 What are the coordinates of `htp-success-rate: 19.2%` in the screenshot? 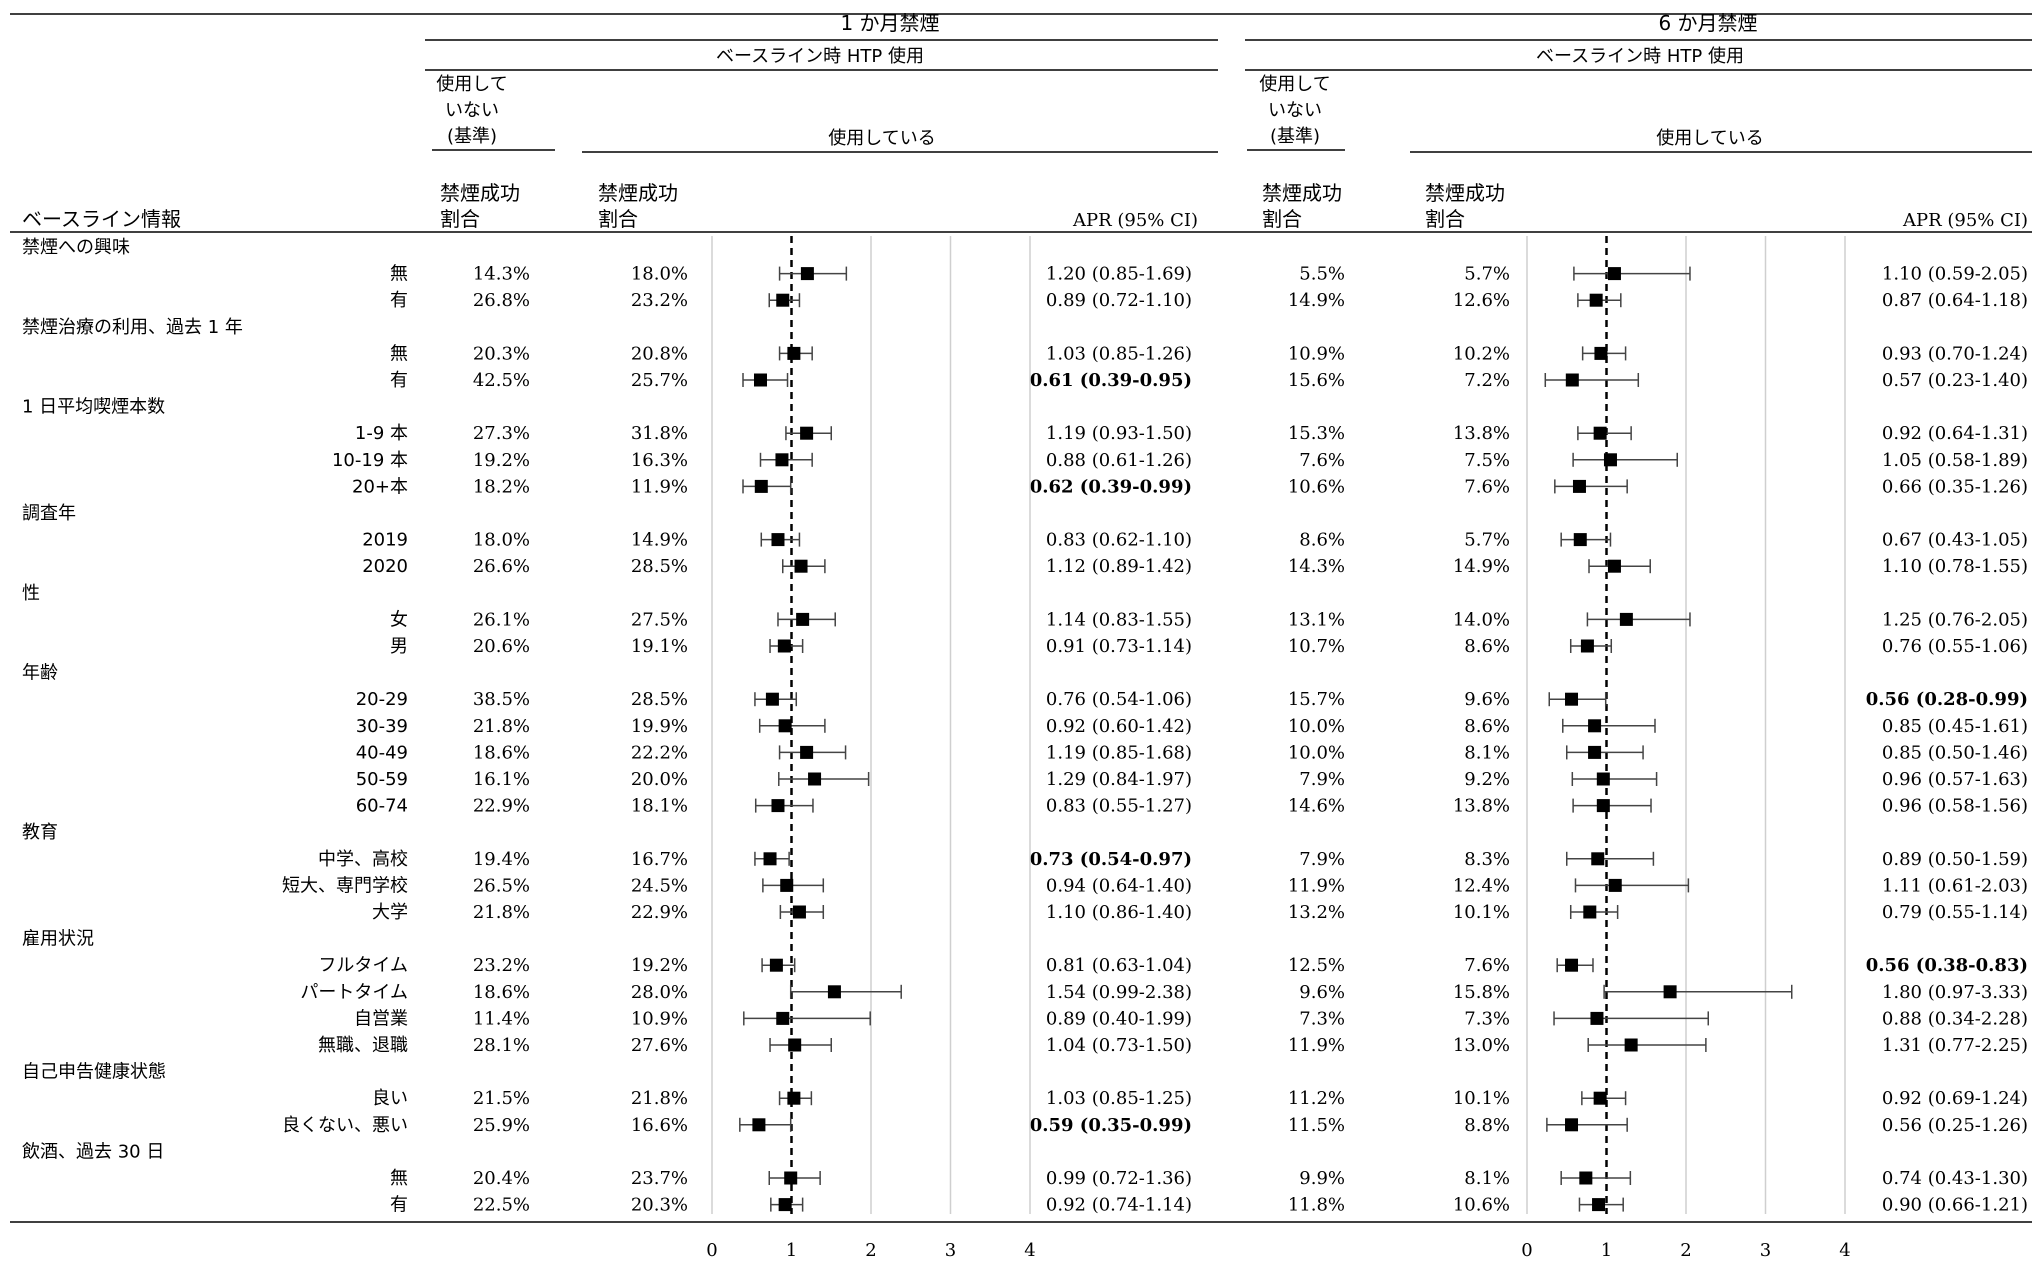 It's located at (659, 965).